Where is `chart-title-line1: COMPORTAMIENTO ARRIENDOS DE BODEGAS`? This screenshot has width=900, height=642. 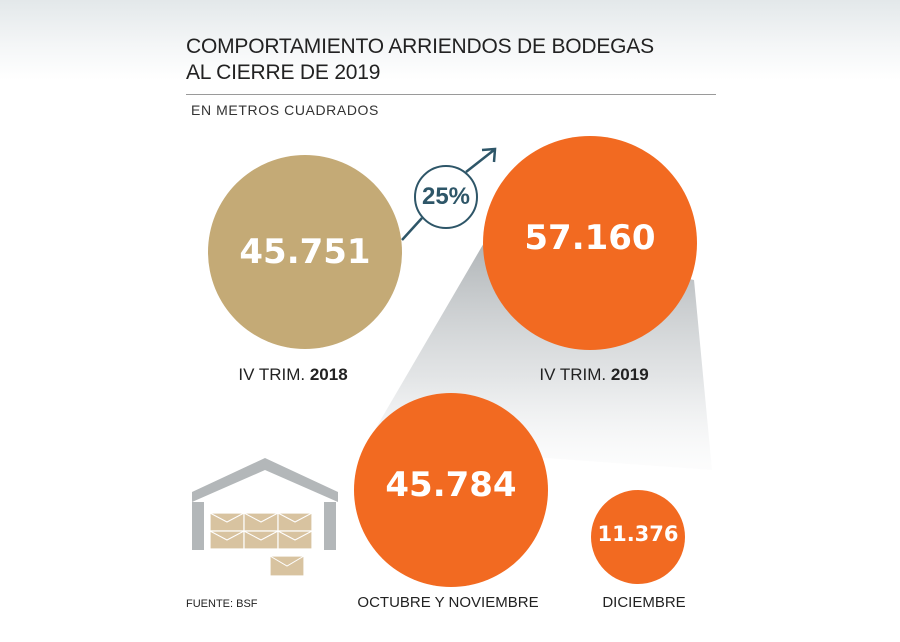 chart-title-line1: COMPORTAMIENTO ARRIENDOS DE BODEGAS is located at coordinates (420, 46).